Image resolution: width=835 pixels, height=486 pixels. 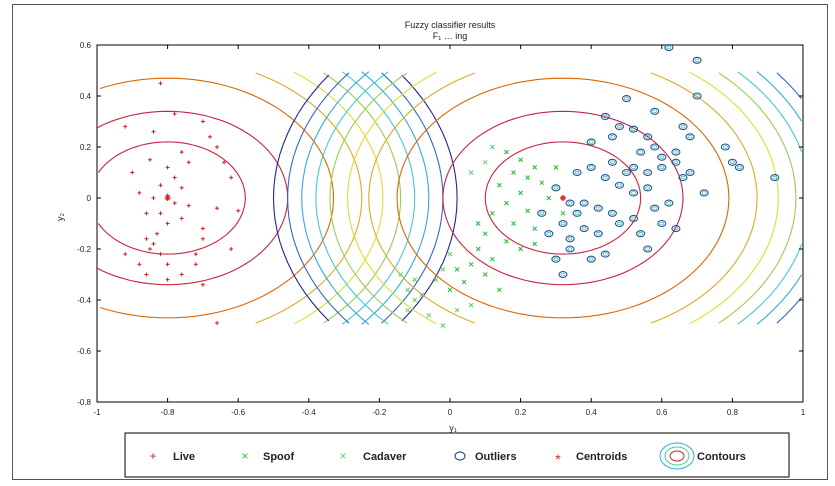 I want to click on y-tick-label: 0.6, so click(x=86, y=45).